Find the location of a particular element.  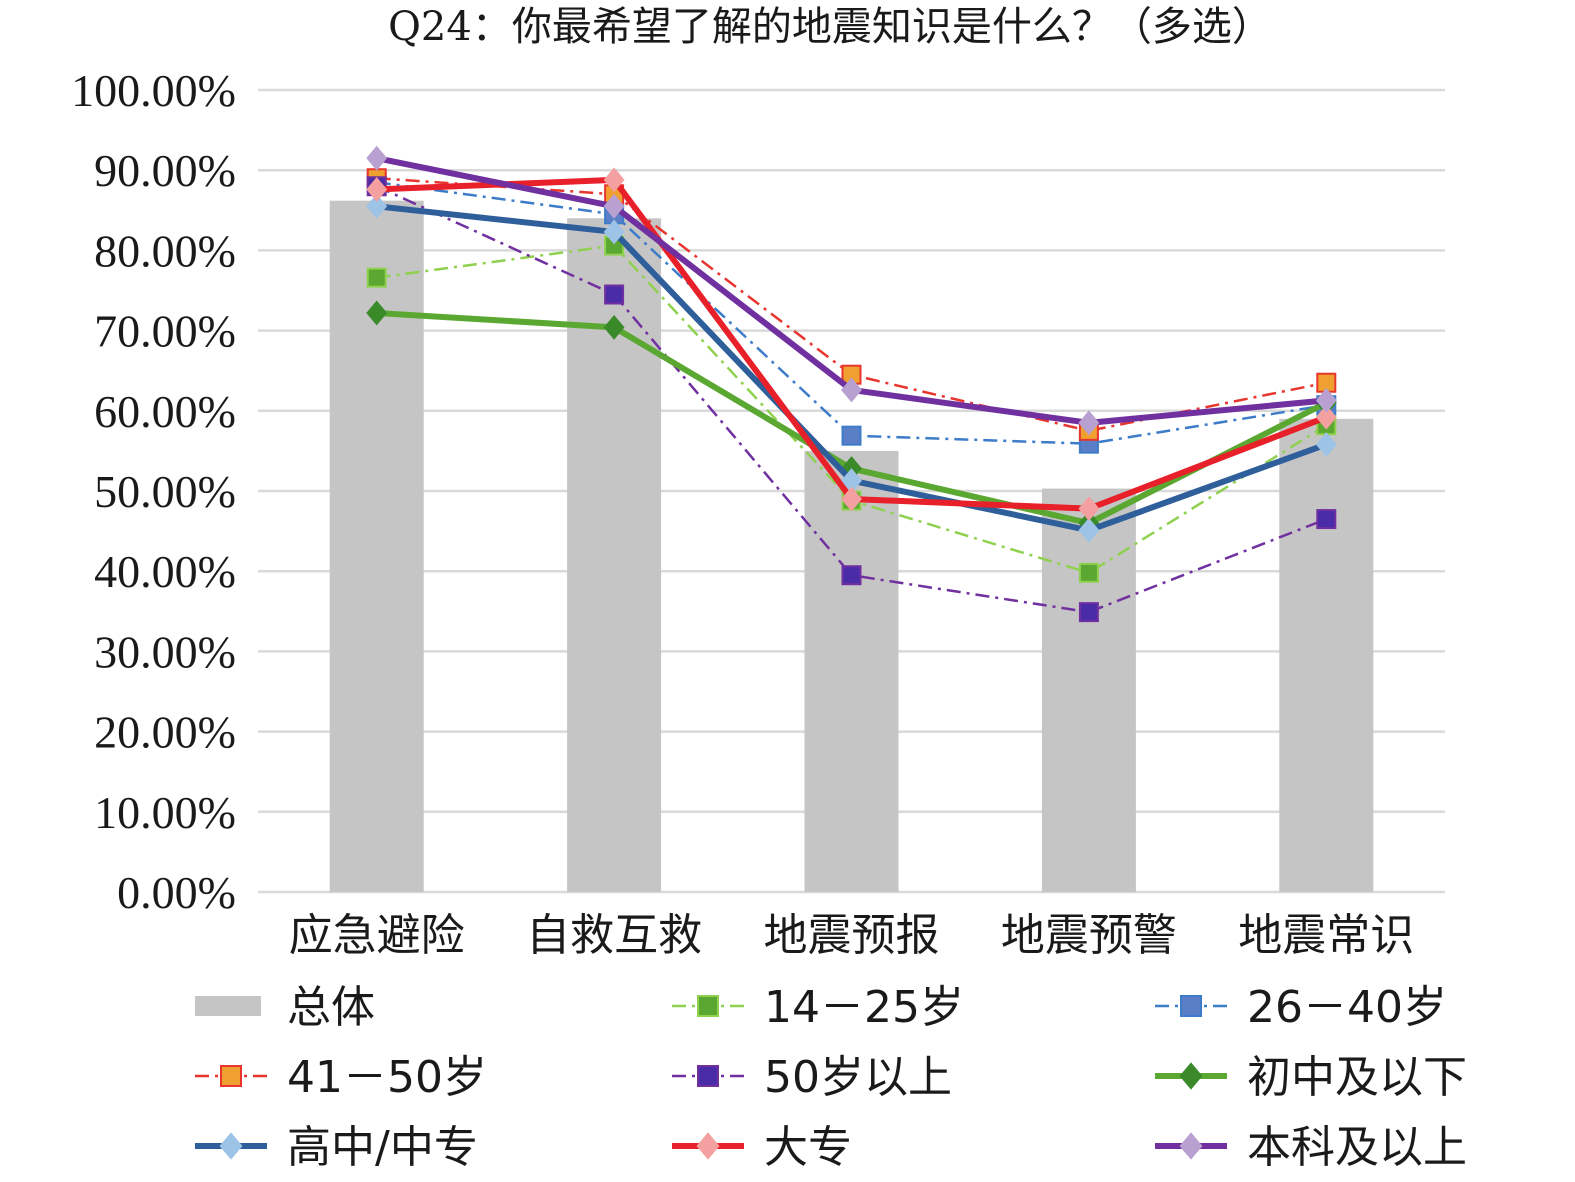

x-tick-label: 地震预警 is located at coordinates (1089, 935).